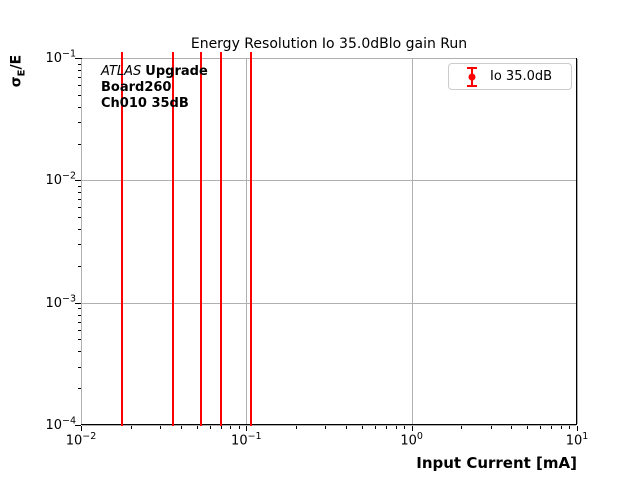 This screenshot has height=480, width=640. I want to click on y-axis-label-sigma: σ, so click(16, 82).